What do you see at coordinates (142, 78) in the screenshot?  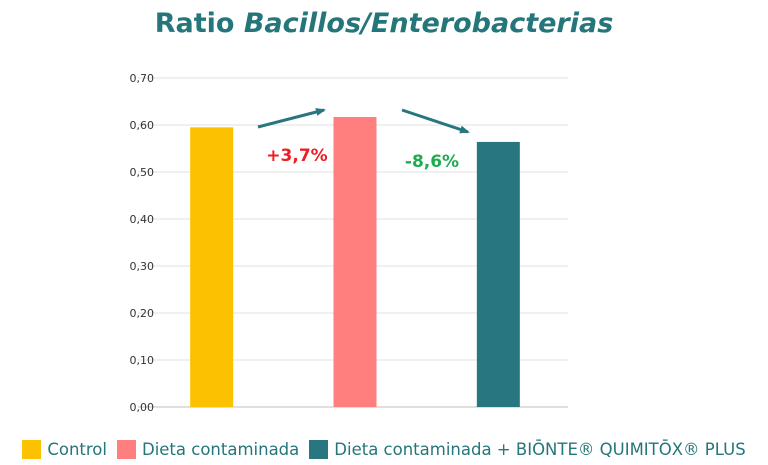 I see `y-tick-label: 0,70` at bounding box center [142, 78].